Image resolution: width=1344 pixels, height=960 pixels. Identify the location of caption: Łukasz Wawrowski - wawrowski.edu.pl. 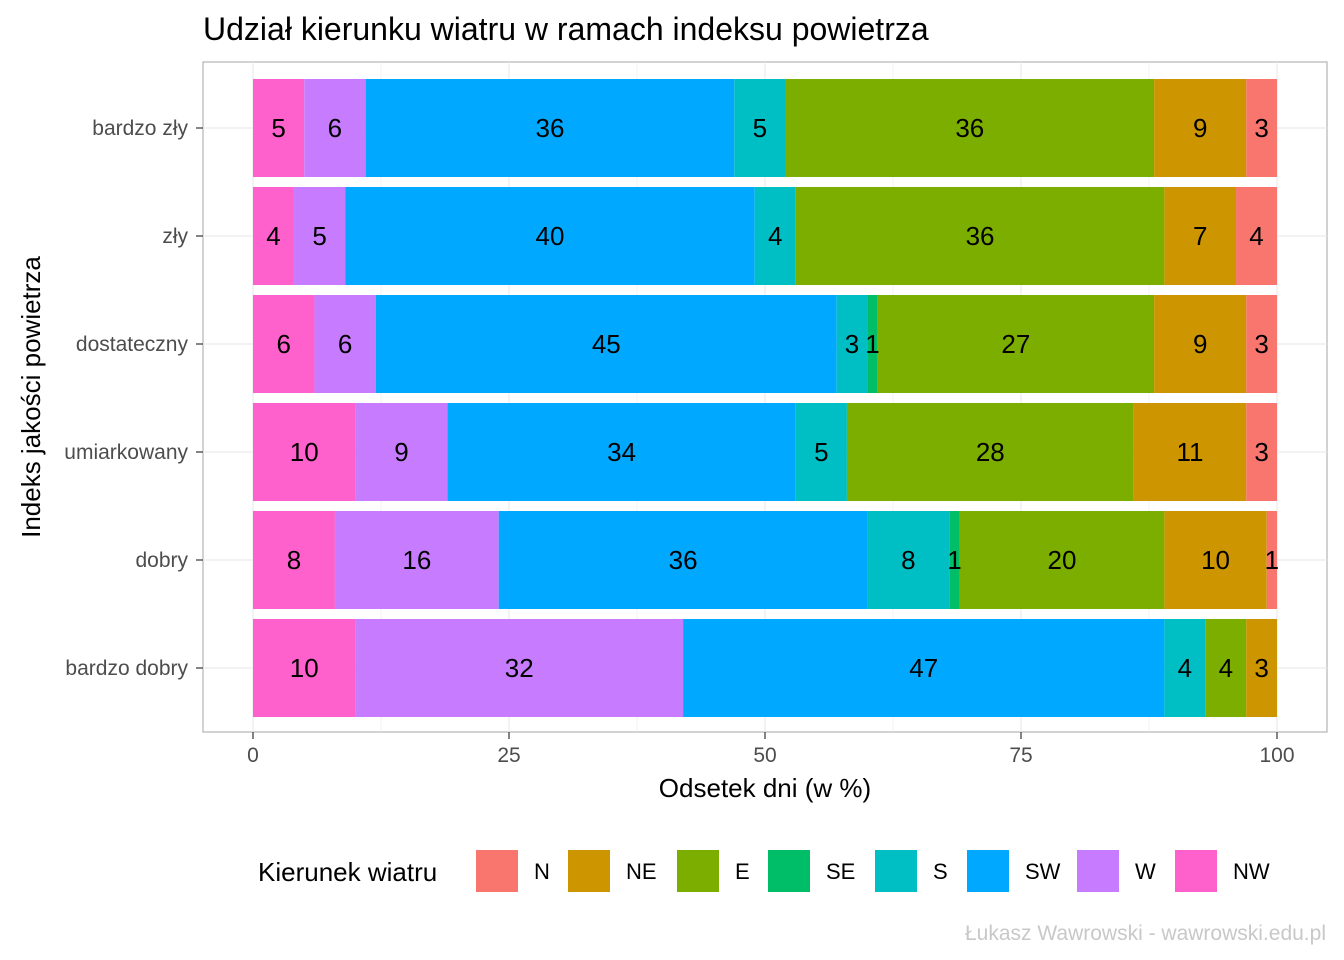
(1145, 933).